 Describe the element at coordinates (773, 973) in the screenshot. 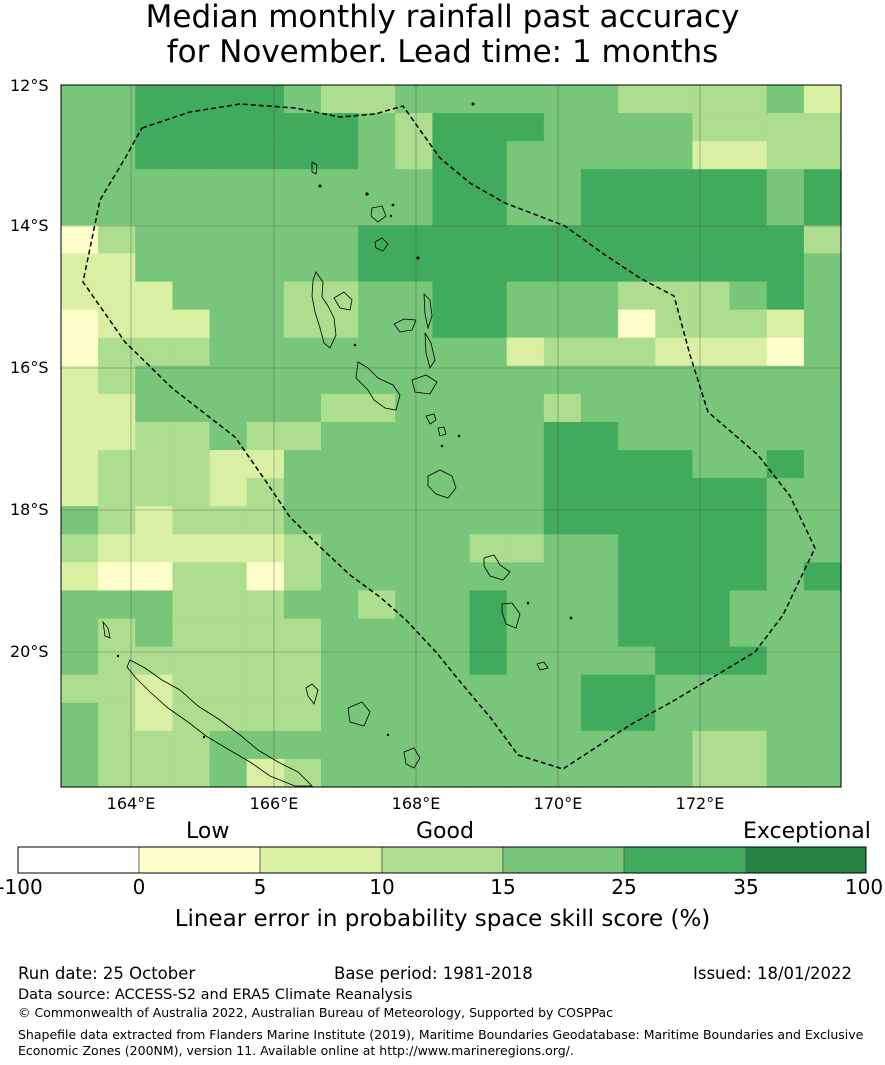

I see `issued-date: Issued: 18/01/2022` at that location.